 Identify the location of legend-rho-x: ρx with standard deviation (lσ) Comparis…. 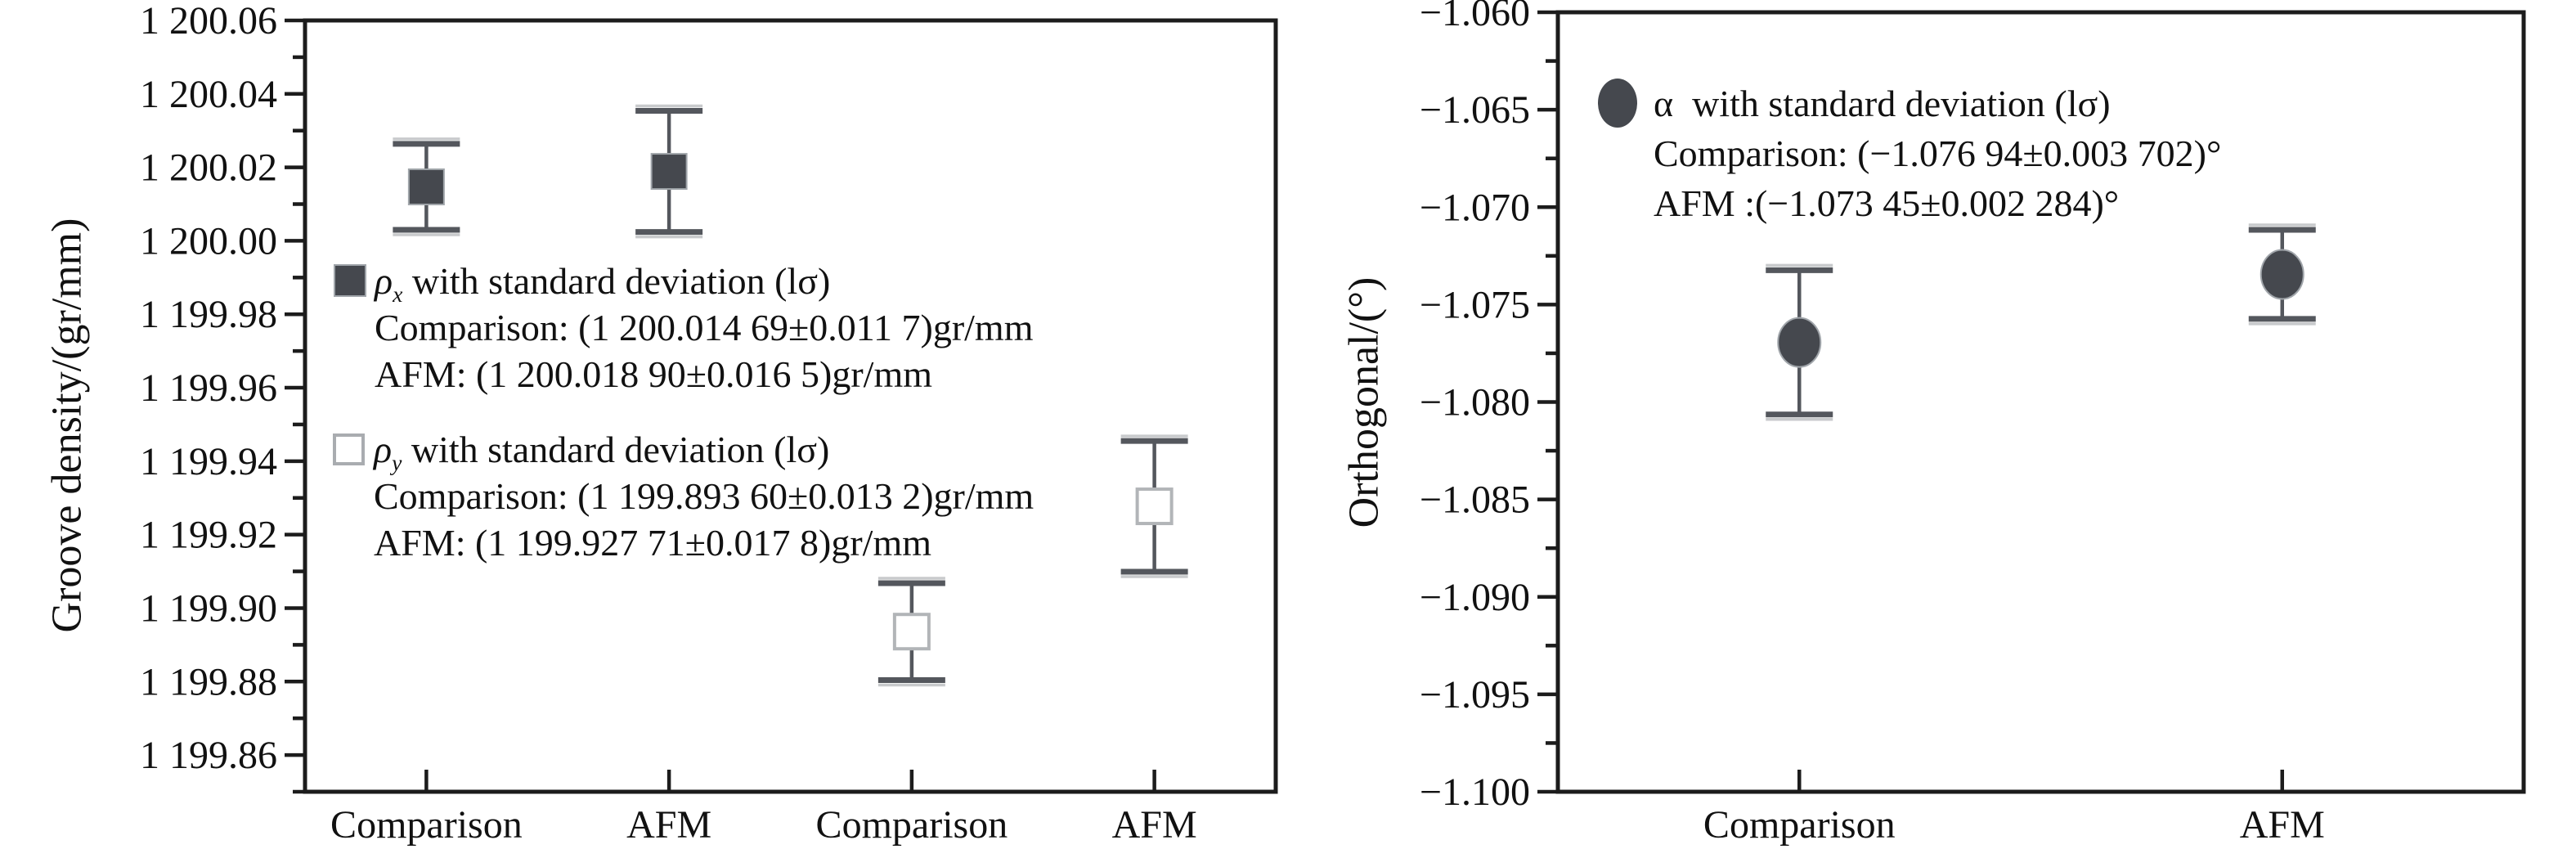
(684, 328).